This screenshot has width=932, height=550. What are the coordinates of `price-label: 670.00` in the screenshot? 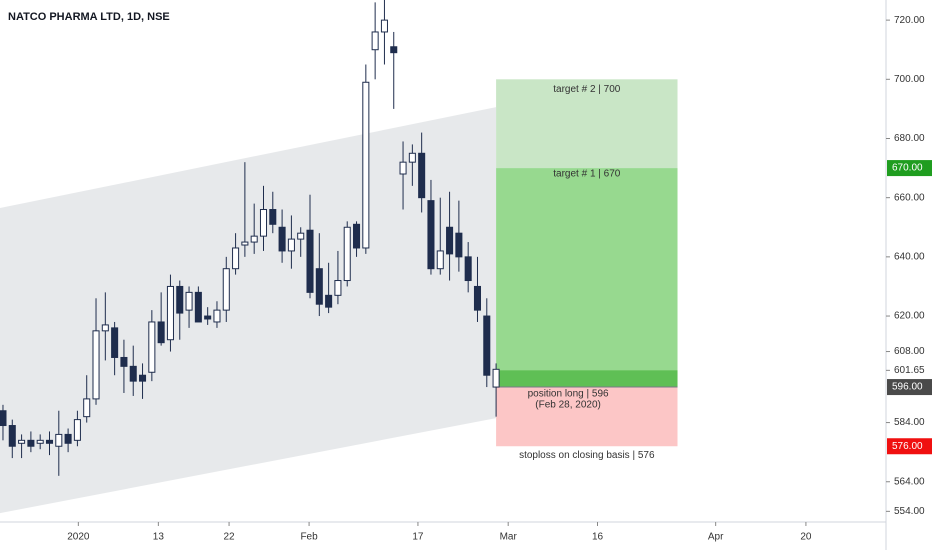 It's located at (907, 168).